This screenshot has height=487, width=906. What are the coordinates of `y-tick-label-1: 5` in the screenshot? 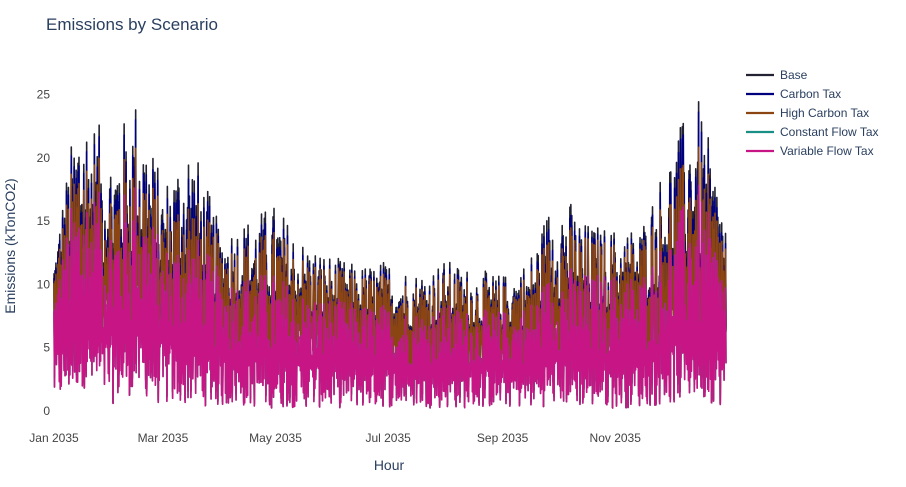 It's located at (46, 348).